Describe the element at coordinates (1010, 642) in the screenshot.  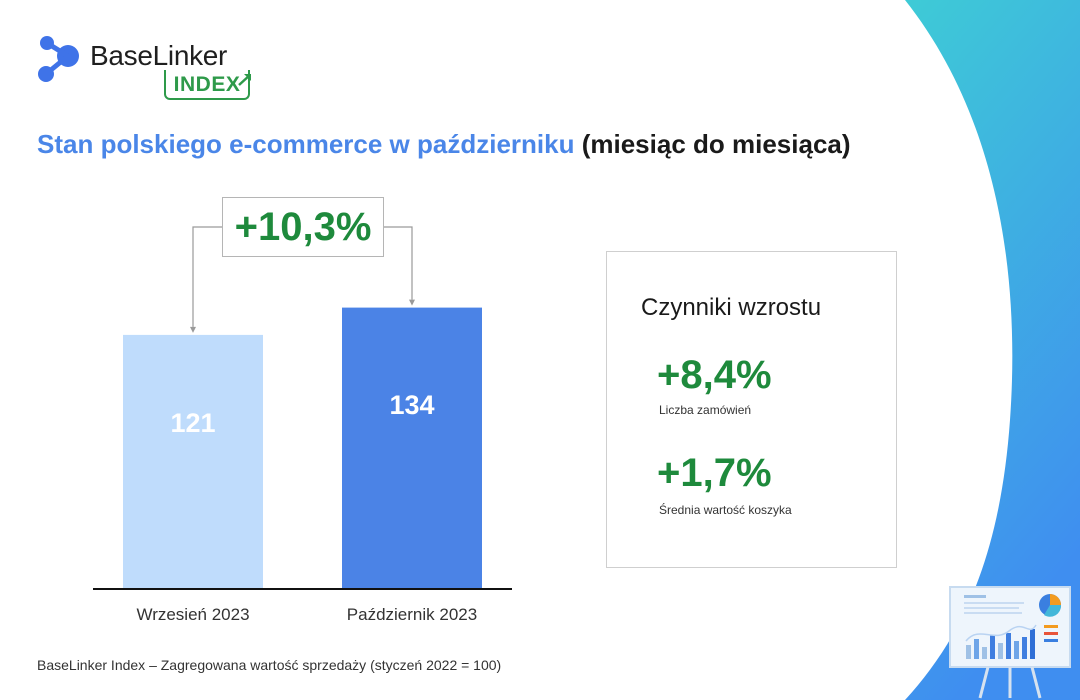
I see `presentation-board-icon` at that location.